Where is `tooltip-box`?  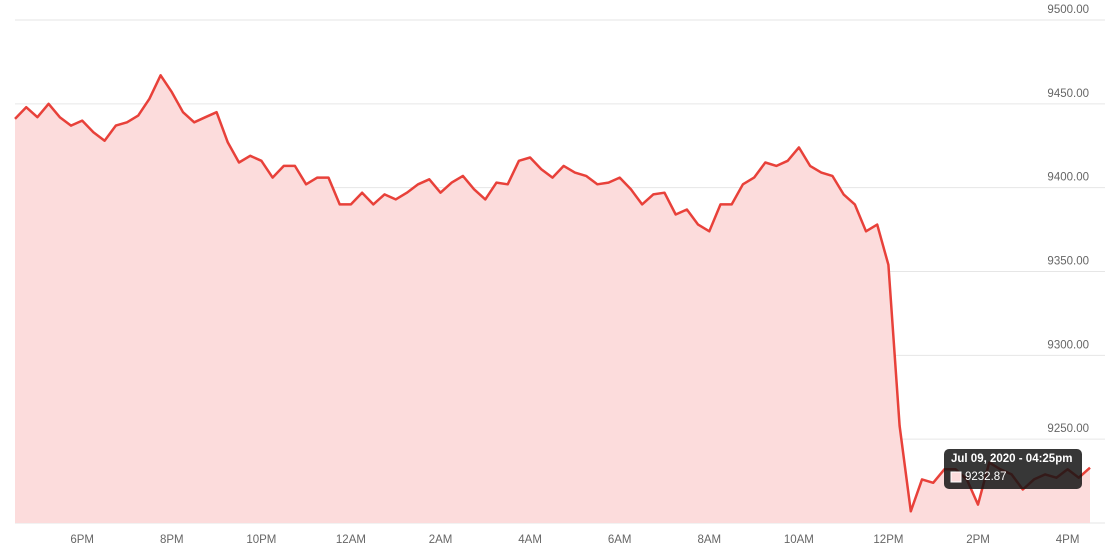
tooltip-box is located at coordinates (1013, 469).